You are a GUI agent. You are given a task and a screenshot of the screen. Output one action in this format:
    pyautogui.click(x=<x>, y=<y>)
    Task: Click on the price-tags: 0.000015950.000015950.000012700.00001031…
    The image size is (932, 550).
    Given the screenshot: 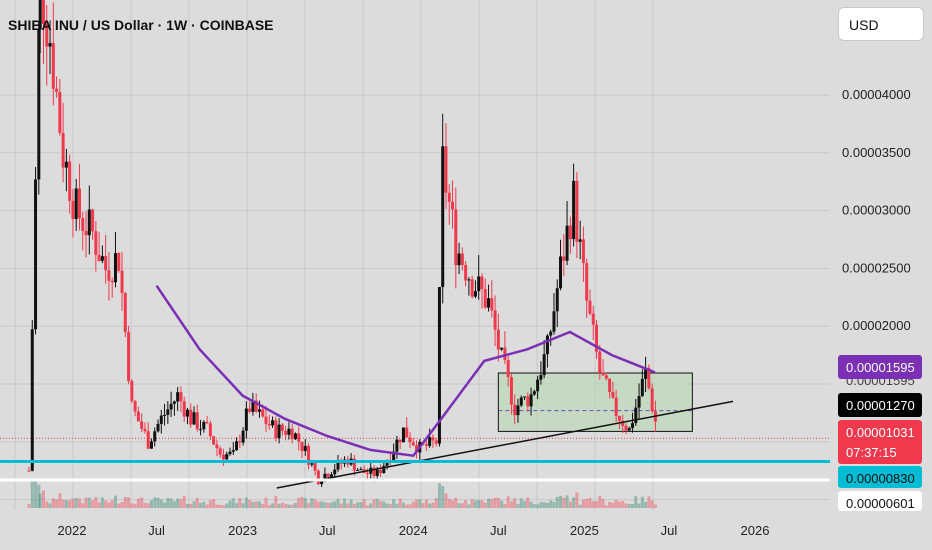 What is the action you would take?
    pyautogui.click(x=880, y=433)
    